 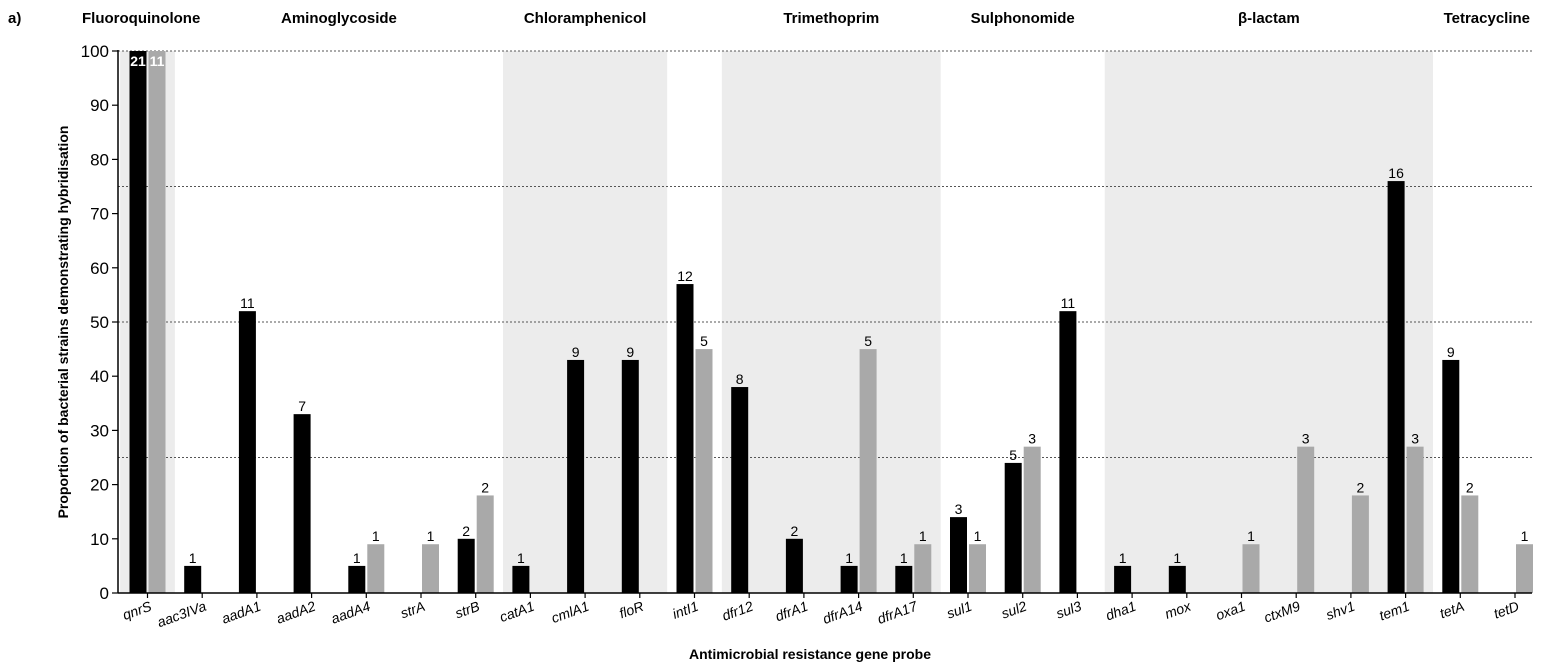 What do you see at coordinates (1023, 18) in the screenshot?
I see `group-label-4: Sulphonomide` at bounding box center [1023, 18].